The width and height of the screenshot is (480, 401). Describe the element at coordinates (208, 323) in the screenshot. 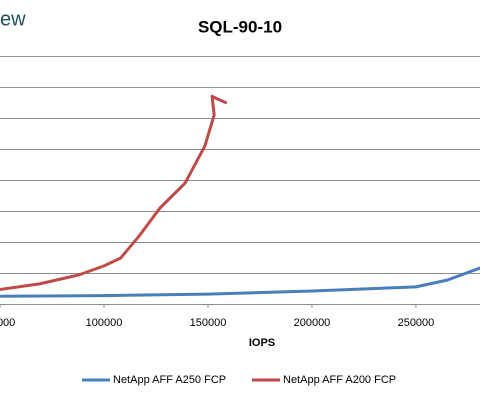

I see `x-tick-label: 150000` at that location.